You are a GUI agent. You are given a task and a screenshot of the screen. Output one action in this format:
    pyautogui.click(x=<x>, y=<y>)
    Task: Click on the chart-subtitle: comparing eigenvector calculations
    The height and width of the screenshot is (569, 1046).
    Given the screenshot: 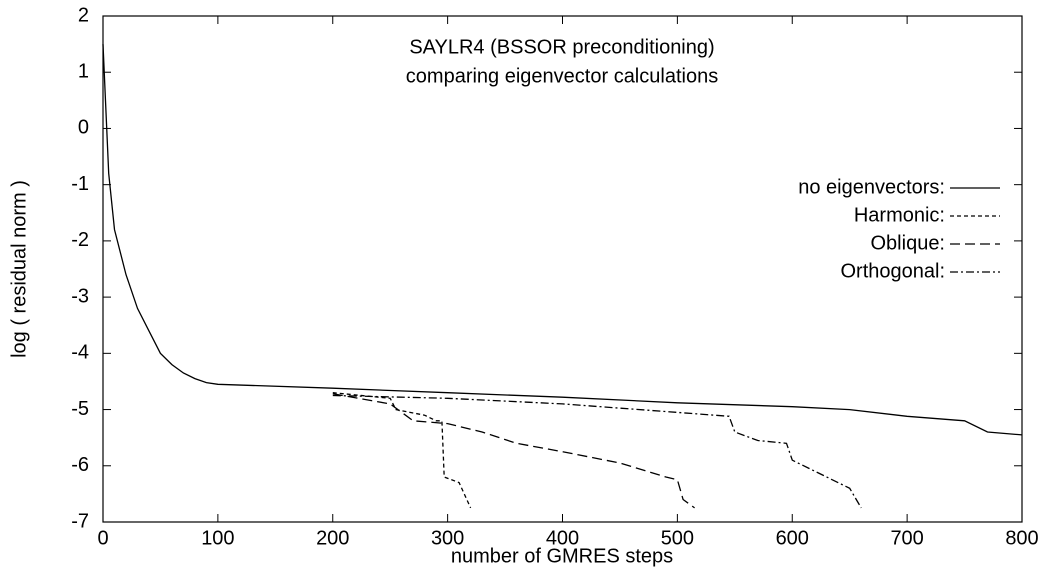 What is the action you would take?
    pyautogui.click(x=562, y=76)
    